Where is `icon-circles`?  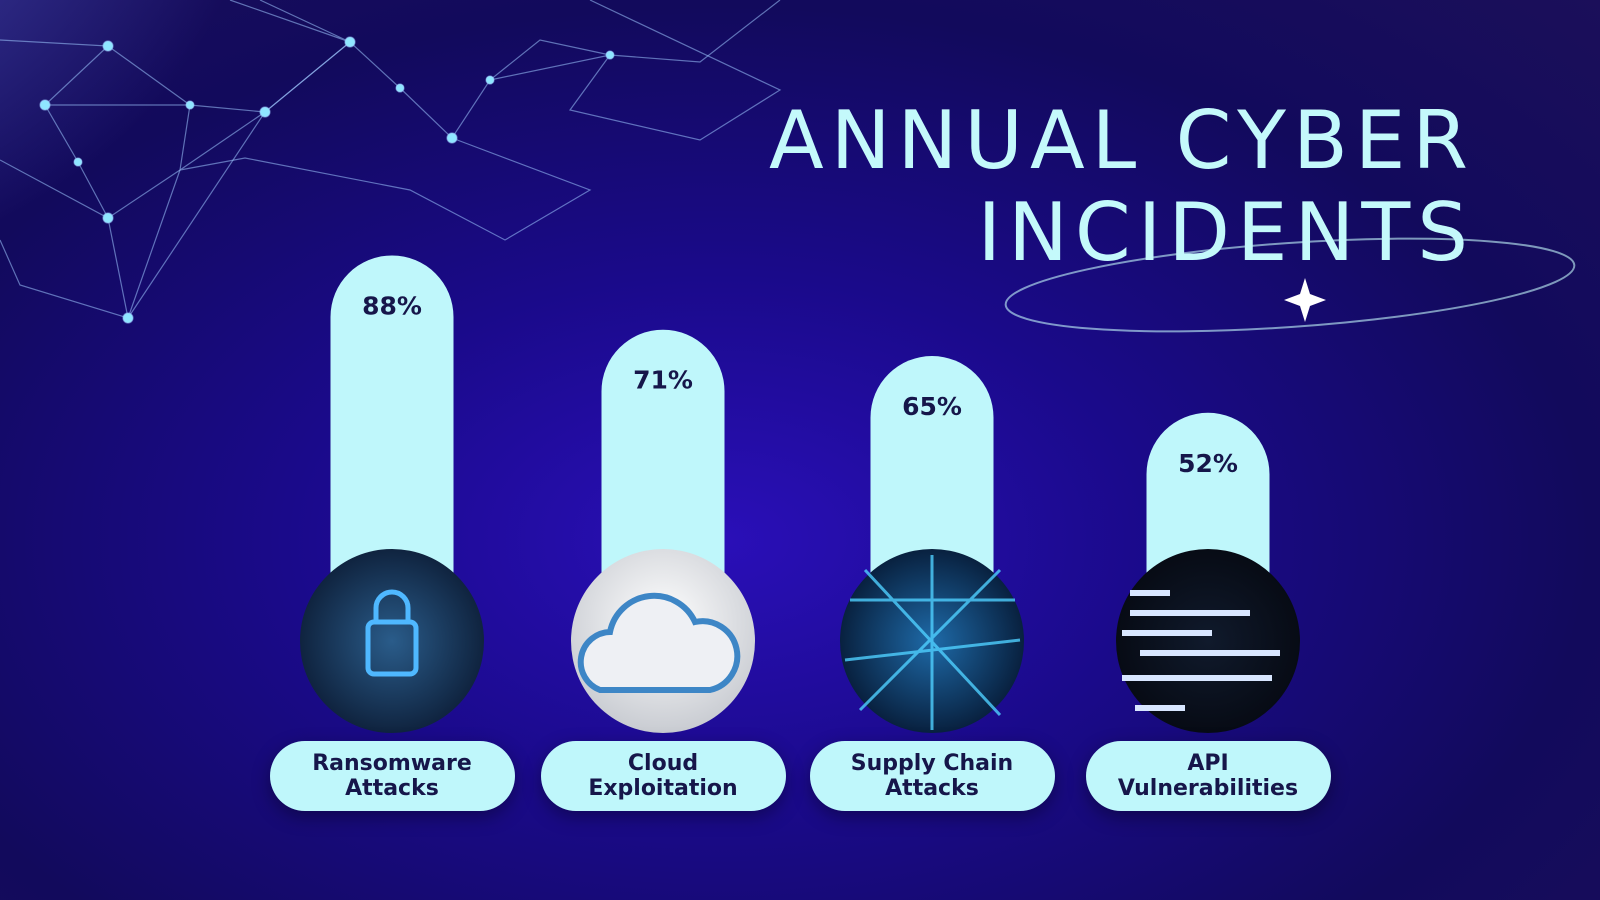 icon-circles is located at coordinates (800, 641).